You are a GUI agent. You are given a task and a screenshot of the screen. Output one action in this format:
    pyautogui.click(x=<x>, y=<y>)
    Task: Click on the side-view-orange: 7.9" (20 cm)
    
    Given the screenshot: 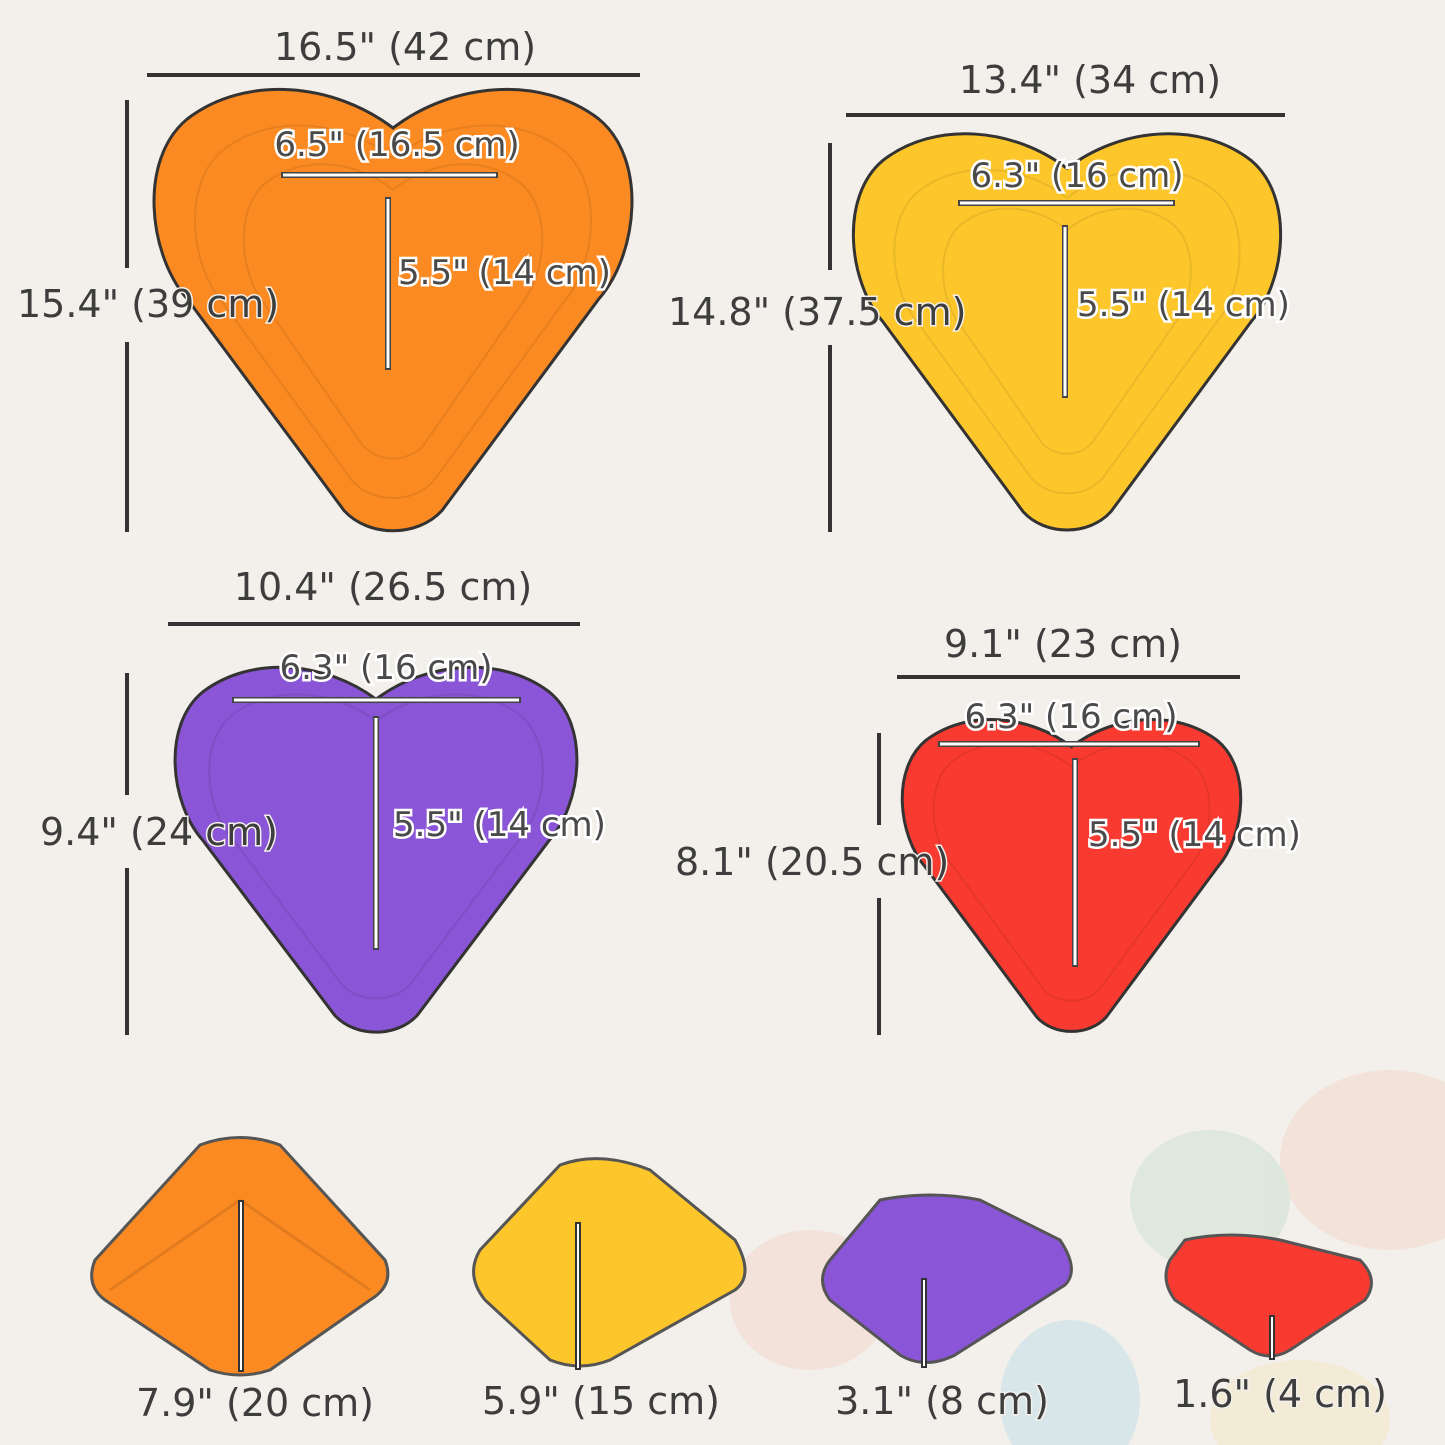 What is the action you would take?
    pyautogui.click(x=240, y=1281)
    